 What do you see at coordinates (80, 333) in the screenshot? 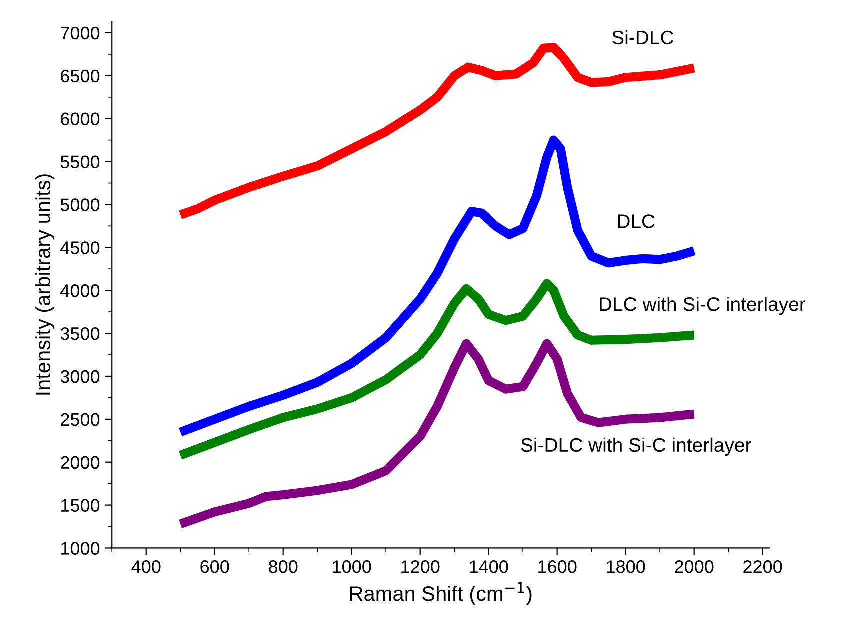
I see `y-tick-label: 3500` at bounding box center [80, 333].